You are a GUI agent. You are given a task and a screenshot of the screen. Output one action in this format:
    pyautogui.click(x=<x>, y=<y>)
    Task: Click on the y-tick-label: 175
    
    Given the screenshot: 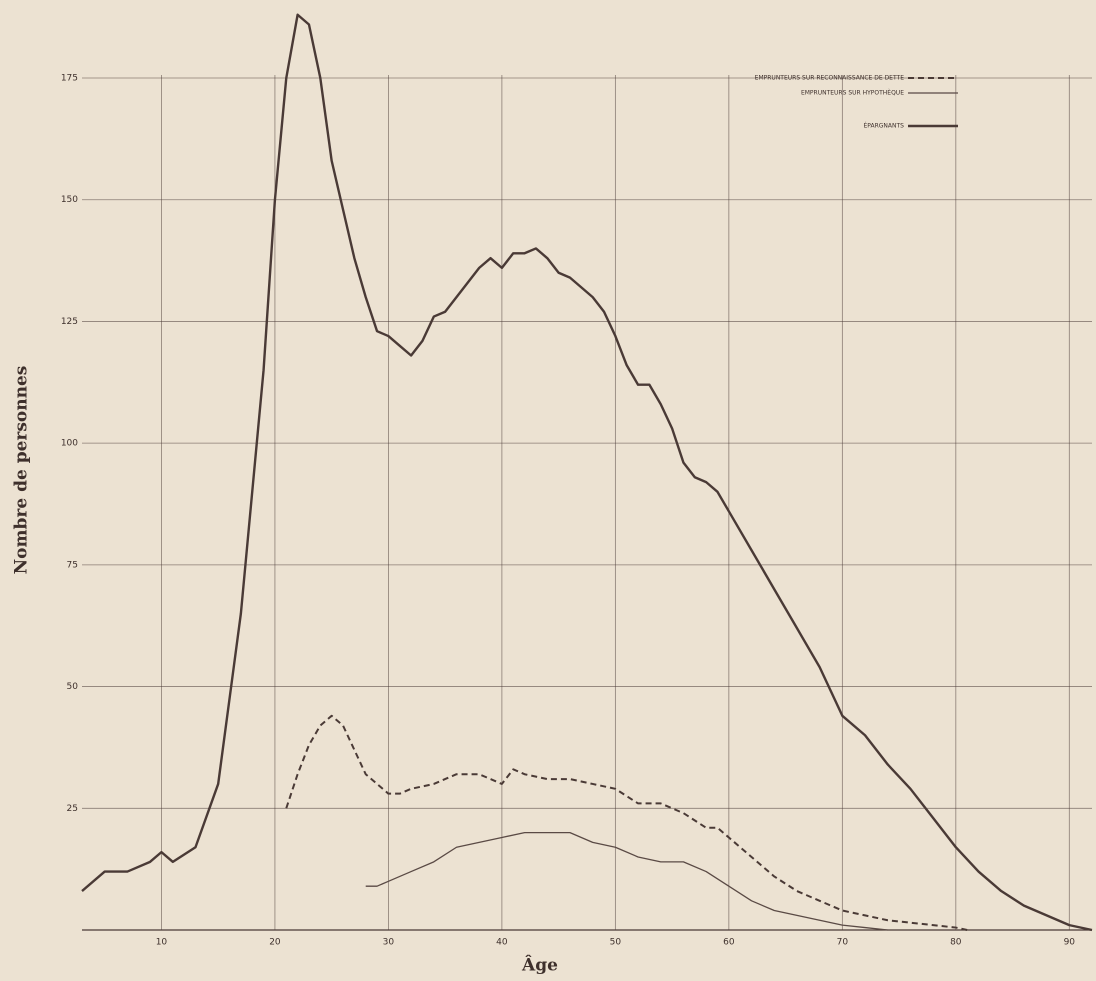 What is the action you would take?
    pyautogui.click(x=69, y=79)
    